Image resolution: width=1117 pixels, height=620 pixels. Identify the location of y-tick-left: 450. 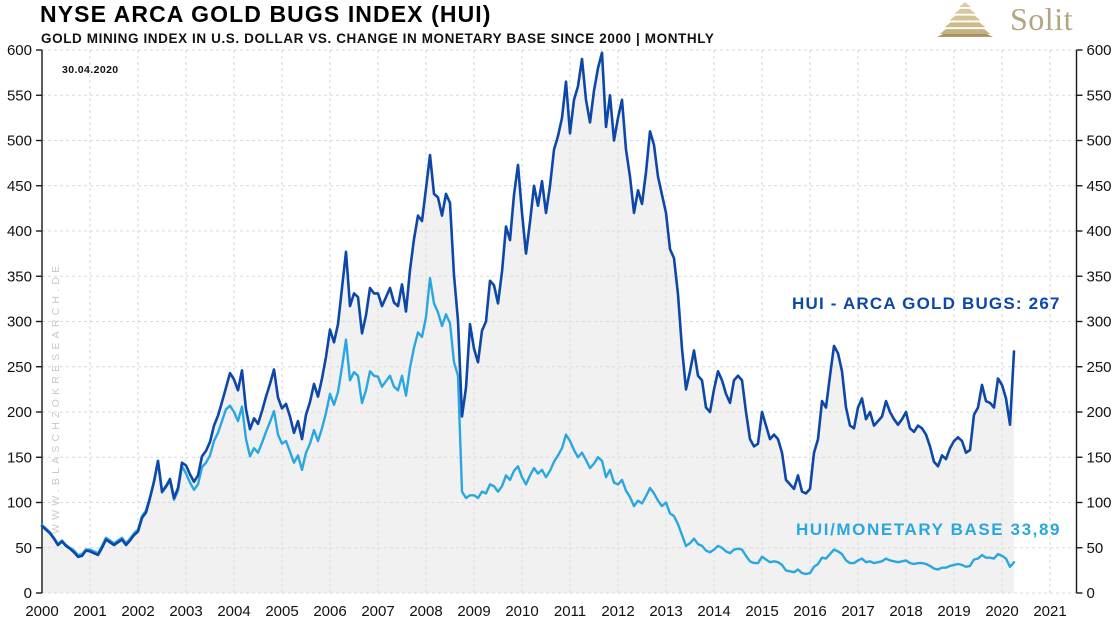
(19, 186).